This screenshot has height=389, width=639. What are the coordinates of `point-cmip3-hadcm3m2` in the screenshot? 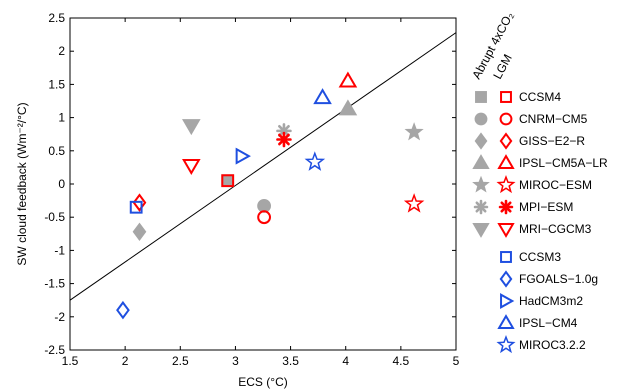 It's located at (243, 156).